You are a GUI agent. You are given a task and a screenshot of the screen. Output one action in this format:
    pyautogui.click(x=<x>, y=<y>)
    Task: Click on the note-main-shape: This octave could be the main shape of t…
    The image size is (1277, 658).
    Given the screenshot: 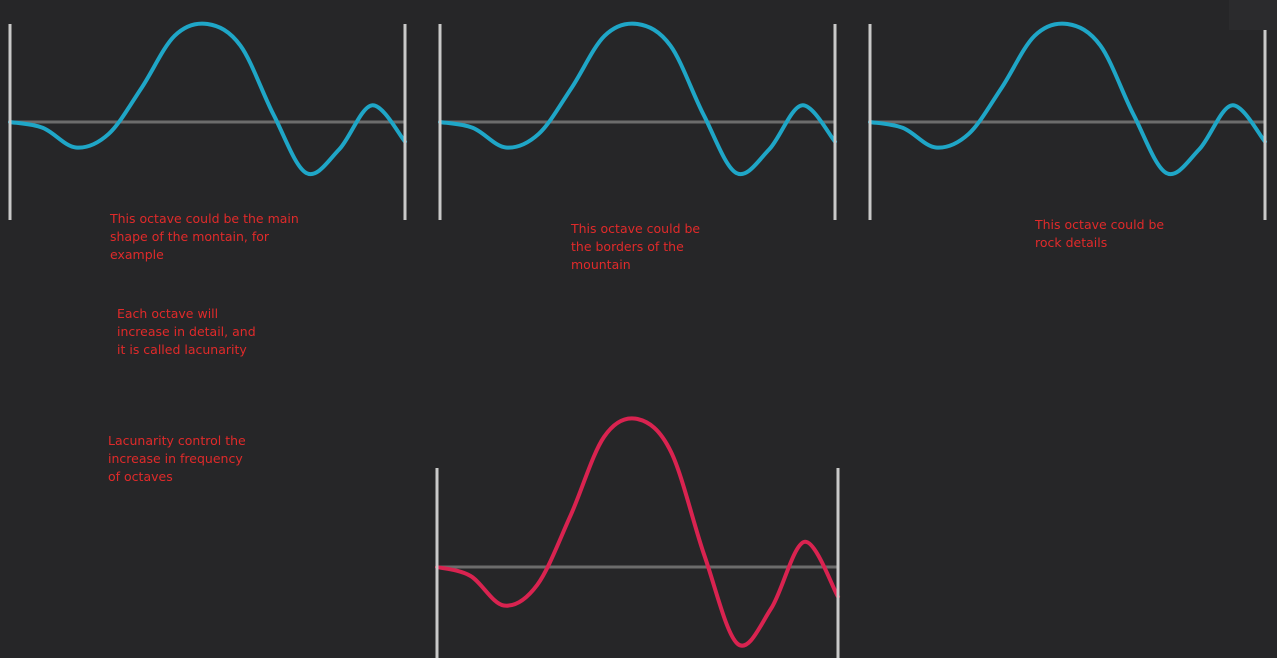 What is the action you would take?
    pyautogui.click(x=204, y=236)
    